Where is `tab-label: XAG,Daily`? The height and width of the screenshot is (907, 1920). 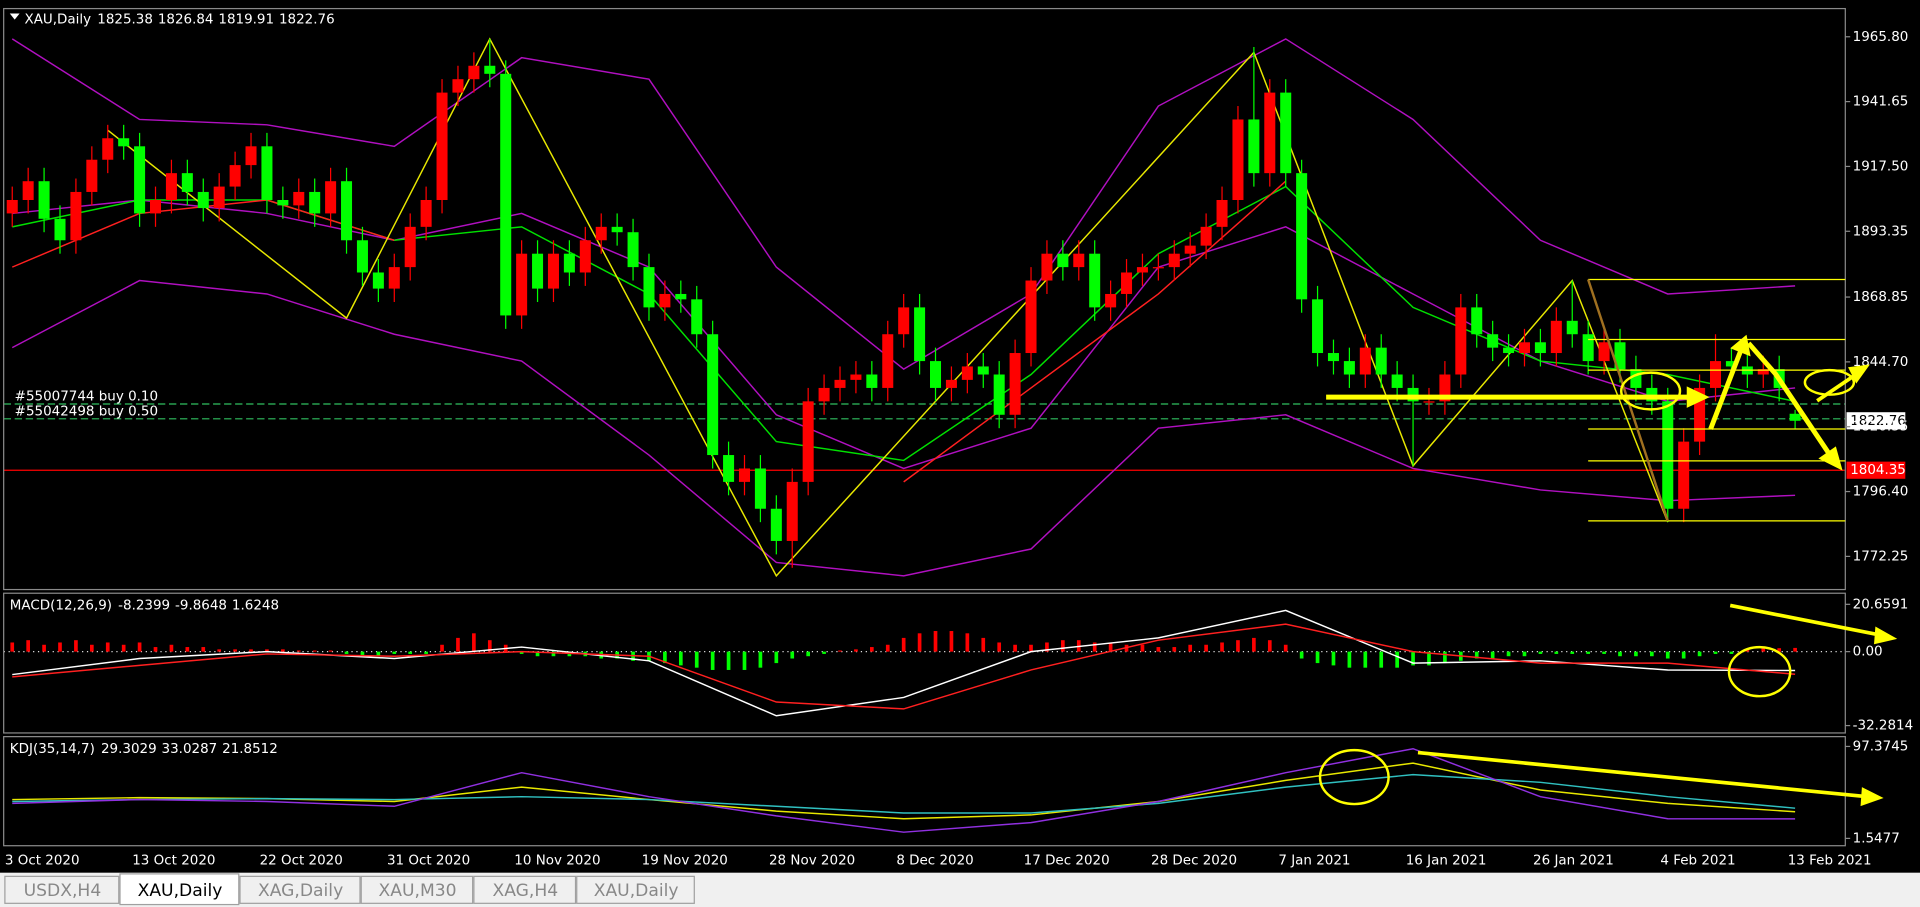
tab-label: XAG,Daily is located at coordinates (300, 891).